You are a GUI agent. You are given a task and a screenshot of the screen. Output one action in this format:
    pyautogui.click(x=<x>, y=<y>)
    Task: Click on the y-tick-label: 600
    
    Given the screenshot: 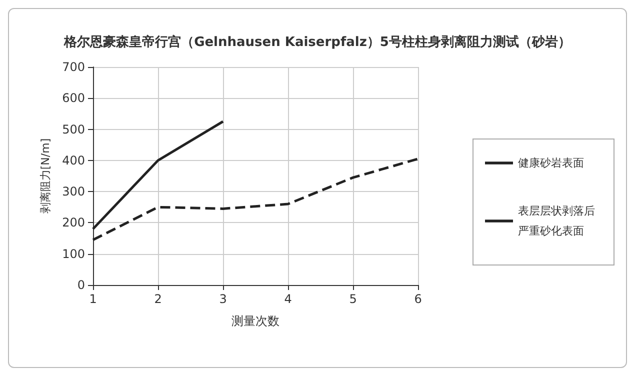 What is the action you would take?
    pyautogui.click(x=73, y=98)
    